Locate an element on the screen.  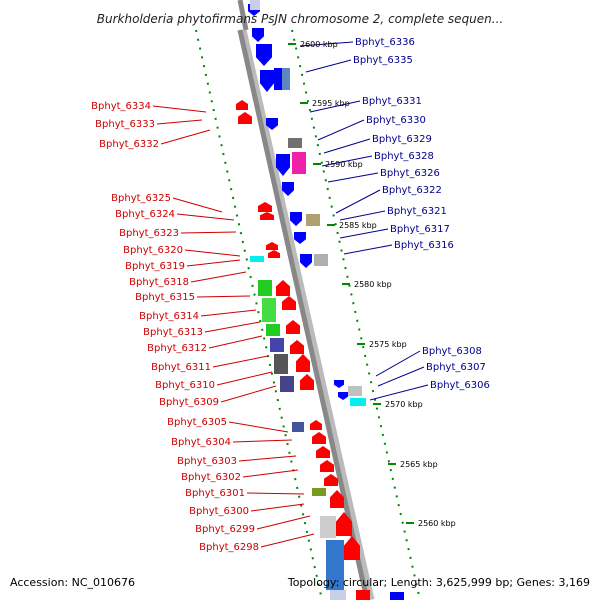
gene-label-bphyt_6335: Bphyt_6335 is located at coordinates (383, 60).